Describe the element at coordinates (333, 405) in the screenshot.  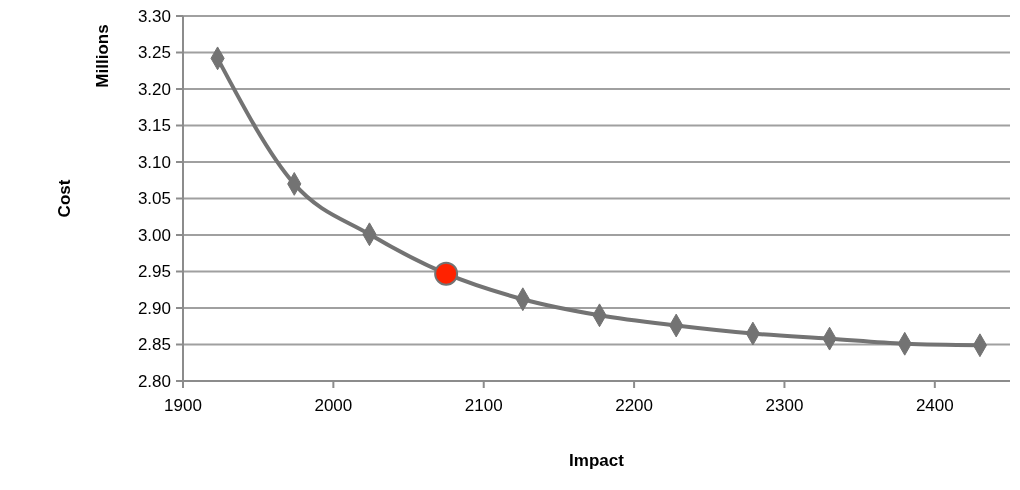
I see `x-tick-label: 2000` at that location.